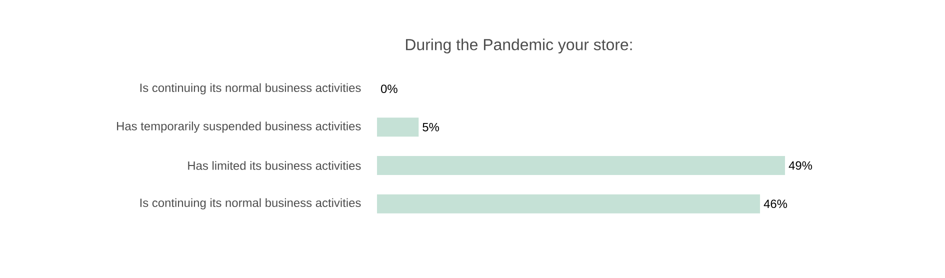 Image resolution: width=945 pixels, height=278 pixels. What do you see at coordinates (274, 165) in the screenshot?
I see `y-tick-label: Has limited its business activities` at bounding box center [274, 165].